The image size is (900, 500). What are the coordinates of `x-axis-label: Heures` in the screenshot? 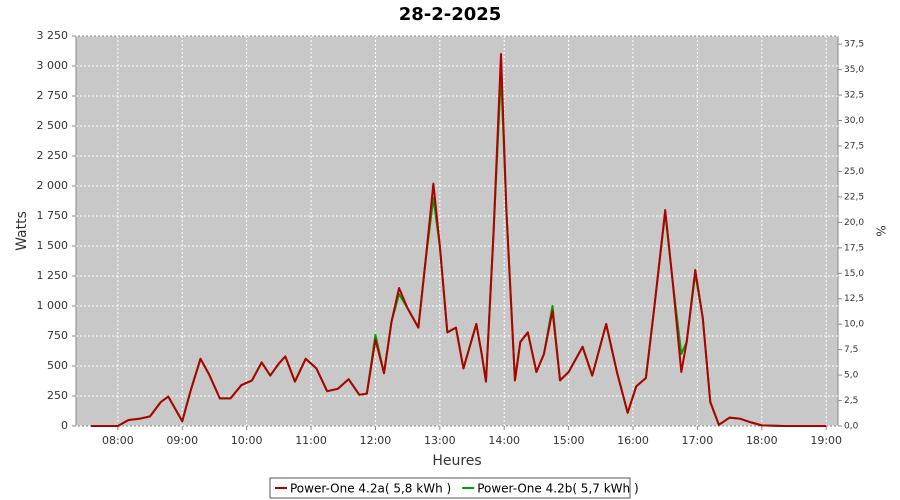 It's located at (456, 461).